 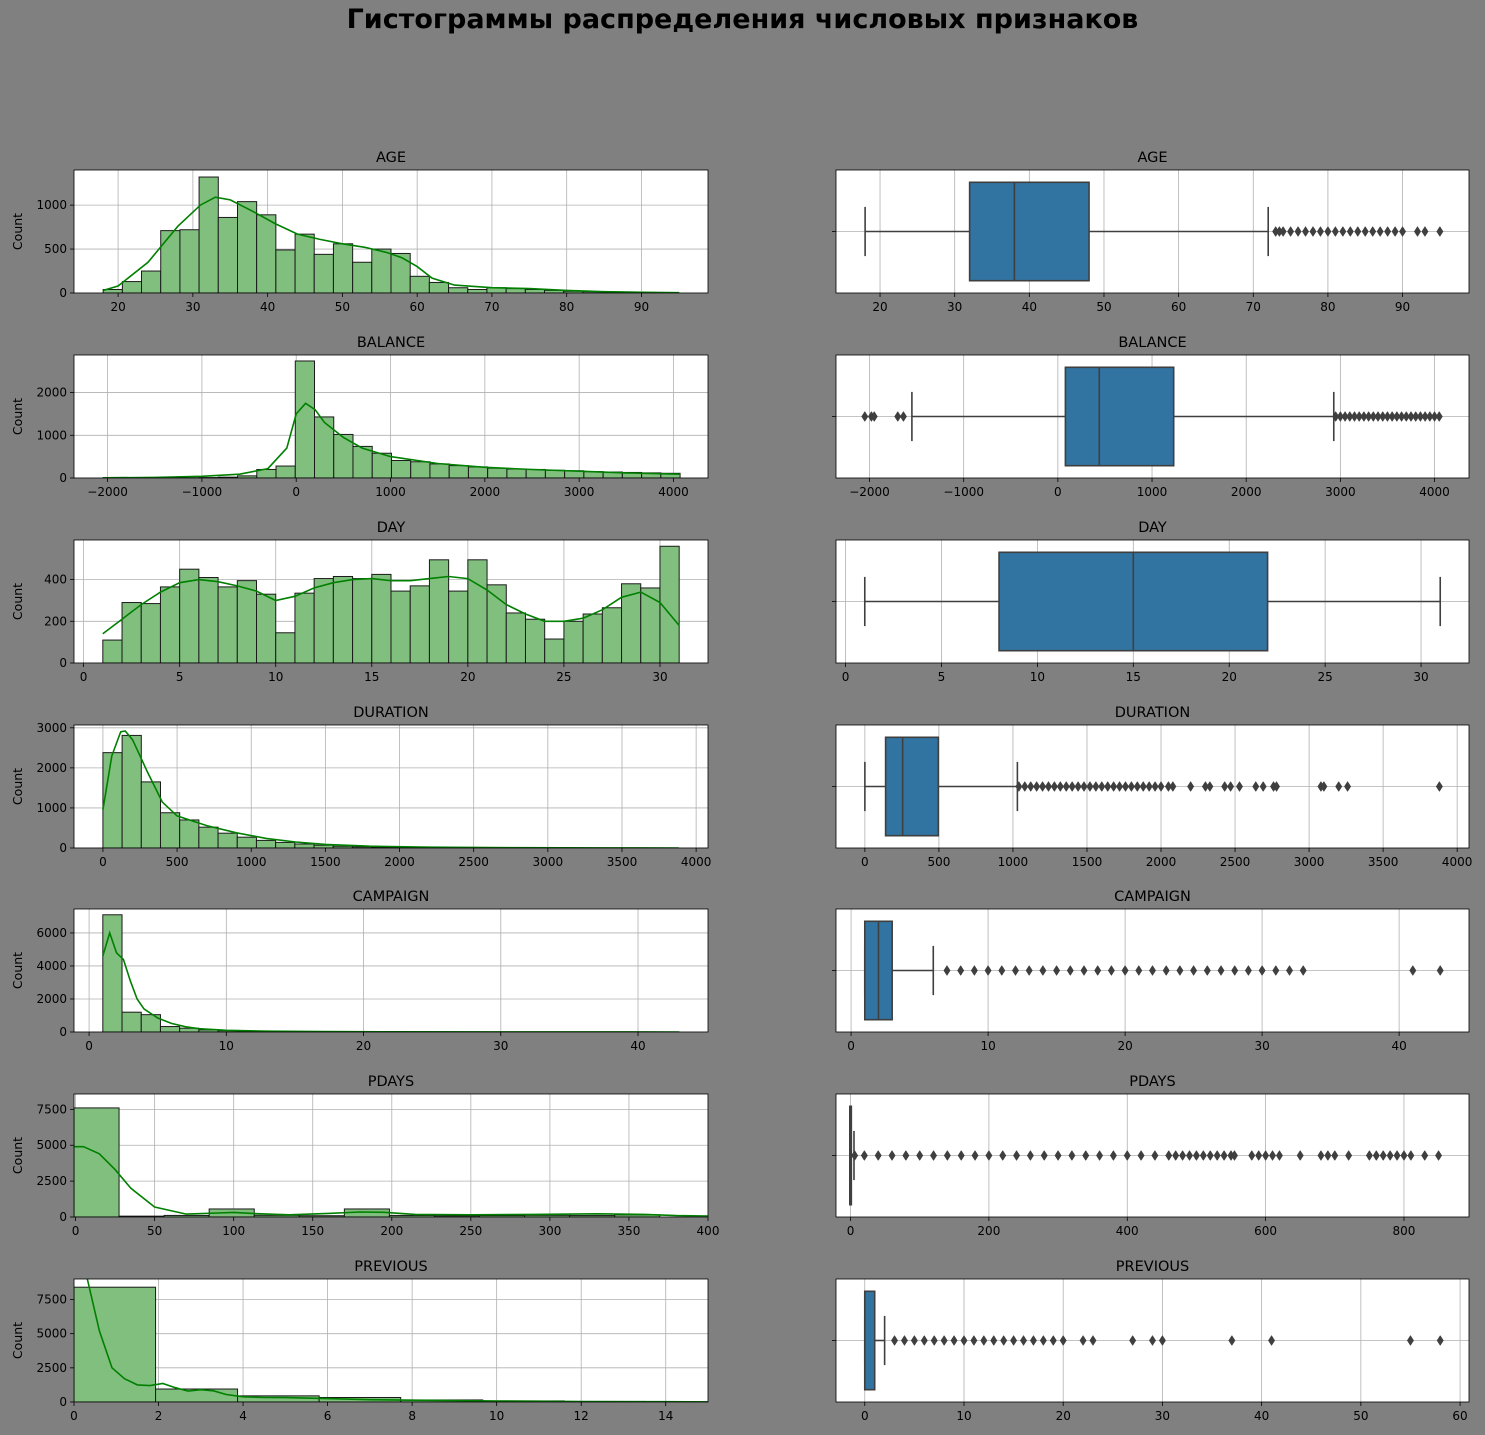 What do you see at coordinates (622, 862) in the screenshot?
I see `x-tick-label: 3500` at bounding box center [622, 862].